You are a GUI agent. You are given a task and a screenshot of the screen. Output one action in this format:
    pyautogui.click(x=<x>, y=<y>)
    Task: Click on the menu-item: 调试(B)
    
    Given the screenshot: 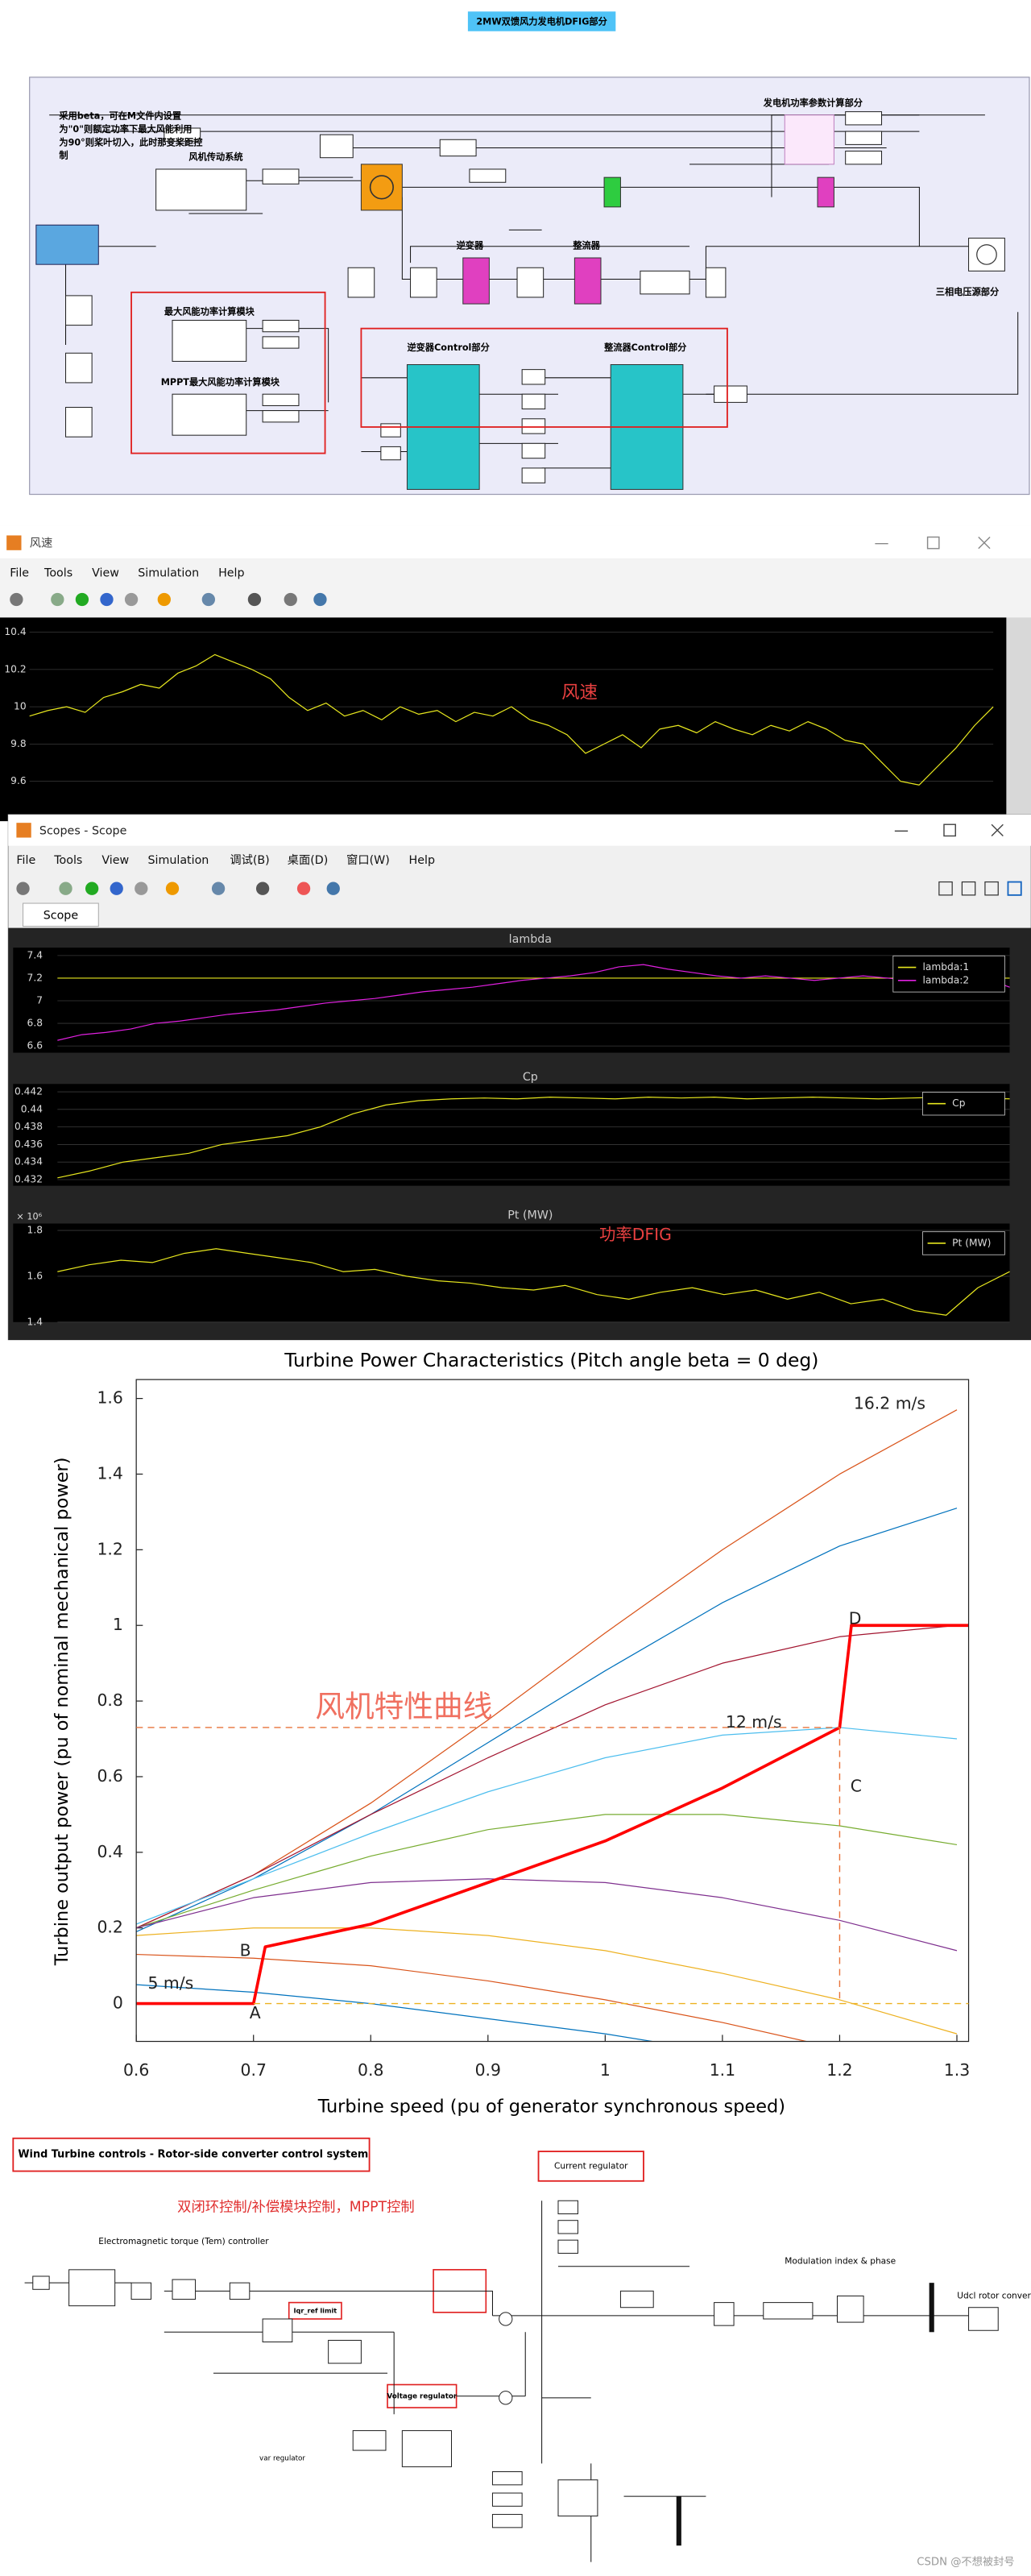 What is the action you would take?
    pyautogui.click(x=249, y=860)
    